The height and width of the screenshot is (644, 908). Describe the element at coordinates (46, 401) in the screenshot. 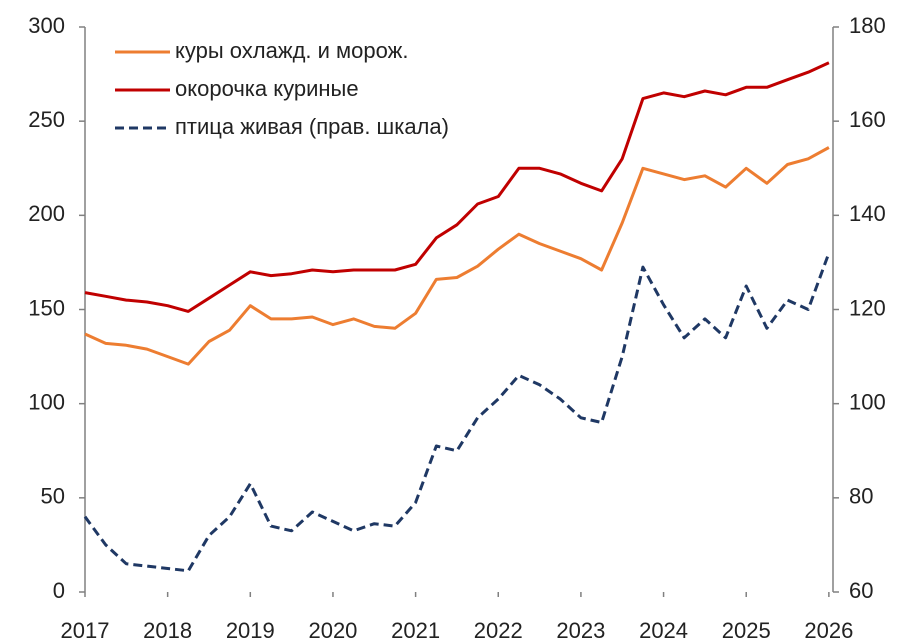

I see `y-tick-label: 100` at that location.